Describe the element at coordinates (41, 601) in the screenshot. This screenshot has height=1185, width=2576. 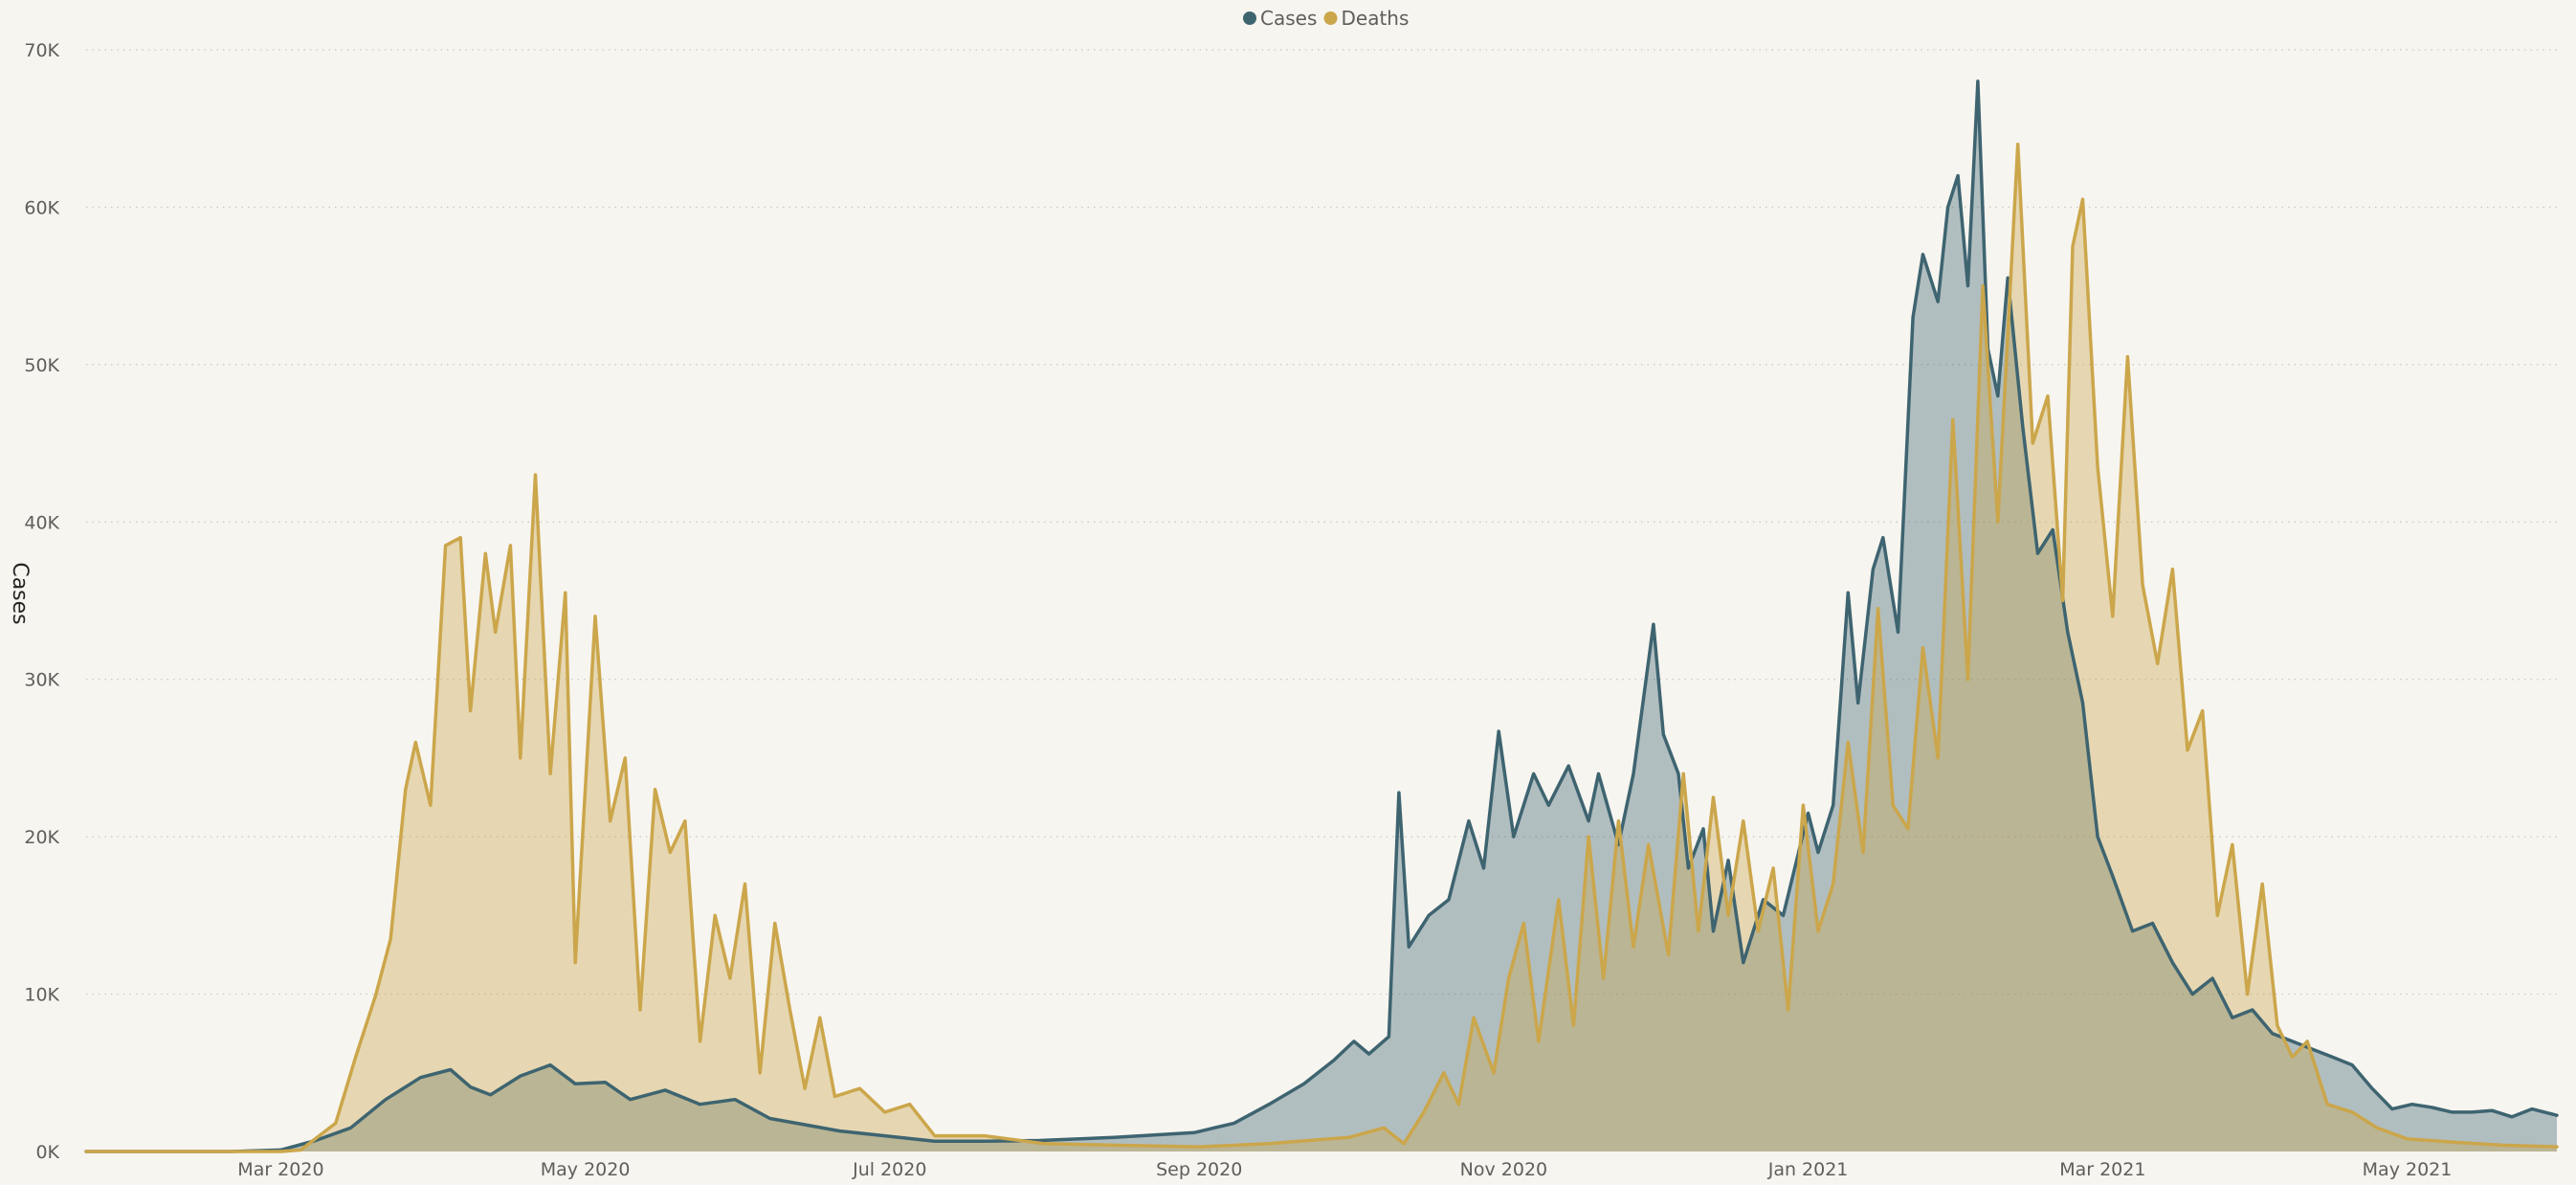
I see `y-axis-ticks: 0K 10K 20K 30K 40K 50K 60K 70K` at that location.